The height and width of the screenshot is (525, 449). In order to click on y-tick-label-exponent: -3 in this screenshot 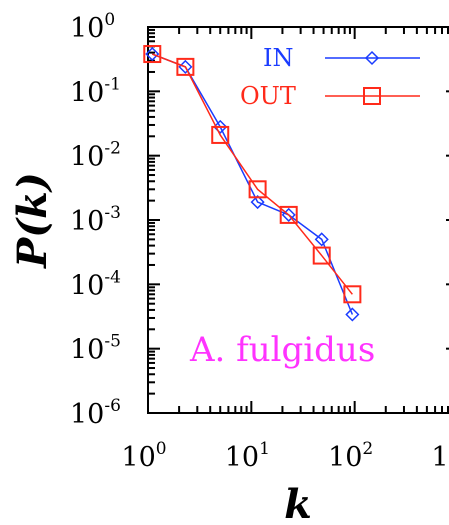, I will do `click(112, 213)`.